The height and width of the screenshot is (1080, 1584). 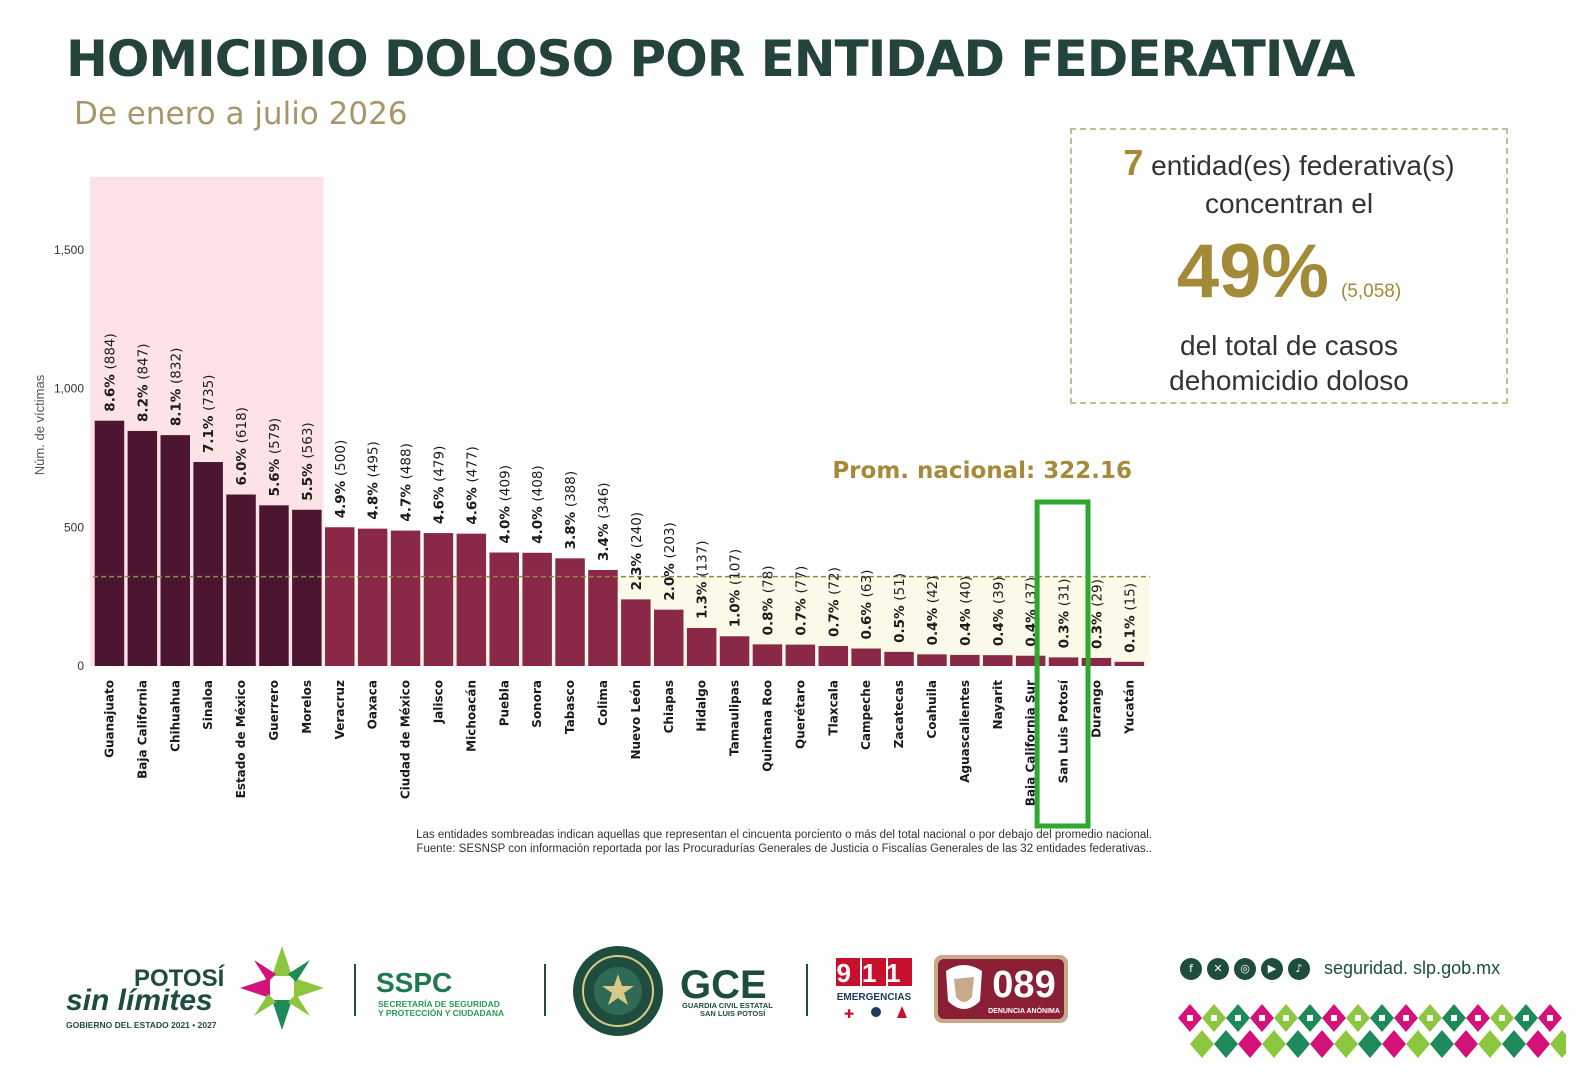 I want to click on x-tick-label: Nayarit, so click(x=998, y=705).